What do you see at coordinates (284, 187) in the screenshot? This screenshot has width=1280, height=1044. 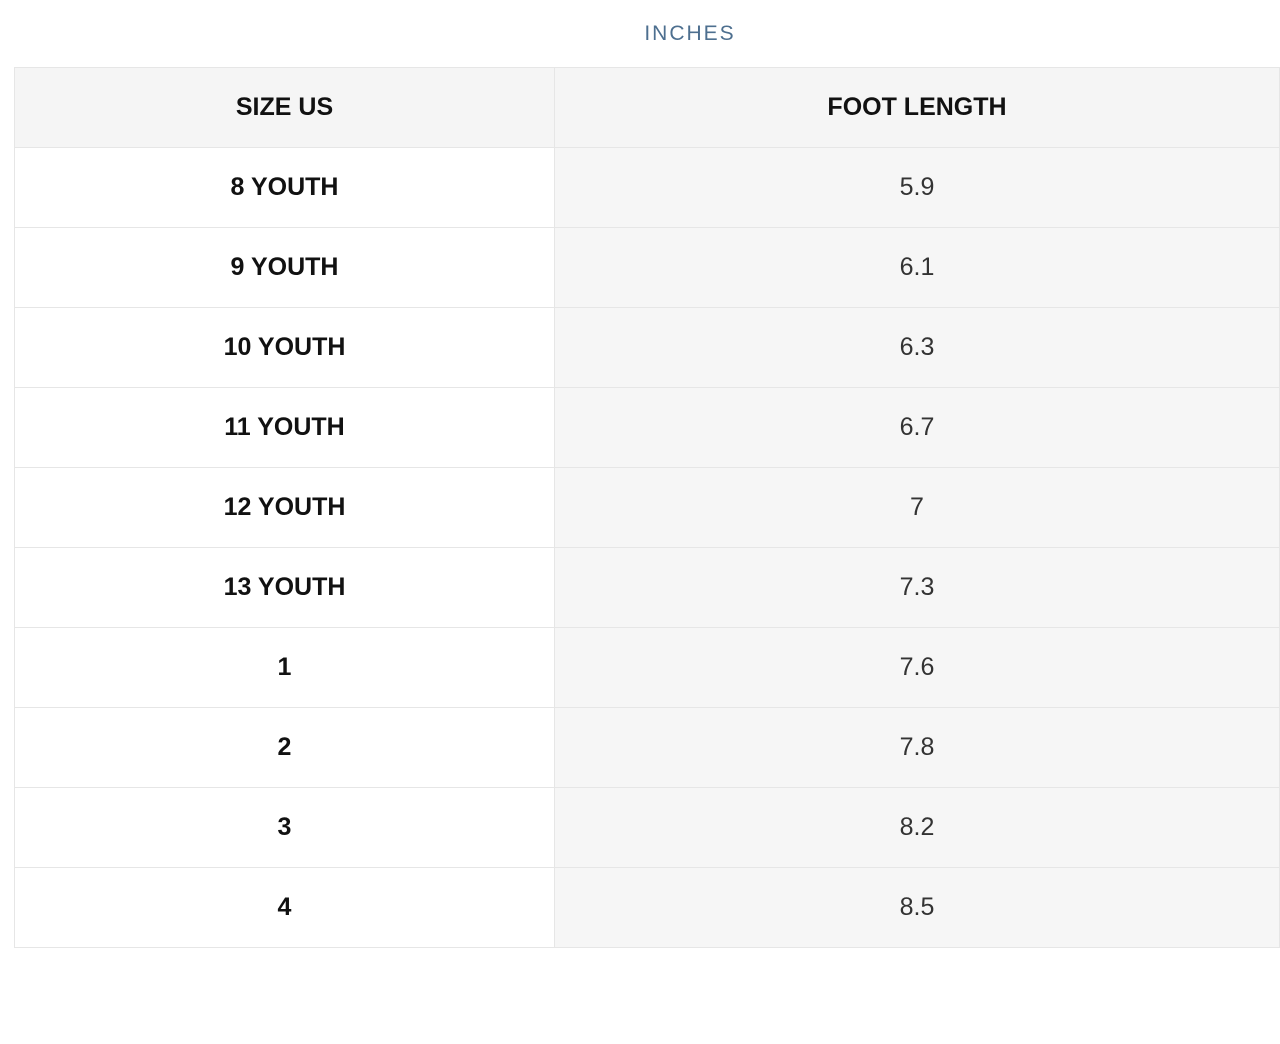 I see `size-cell: 8 YOUTH` at bounding box center [284, 187].